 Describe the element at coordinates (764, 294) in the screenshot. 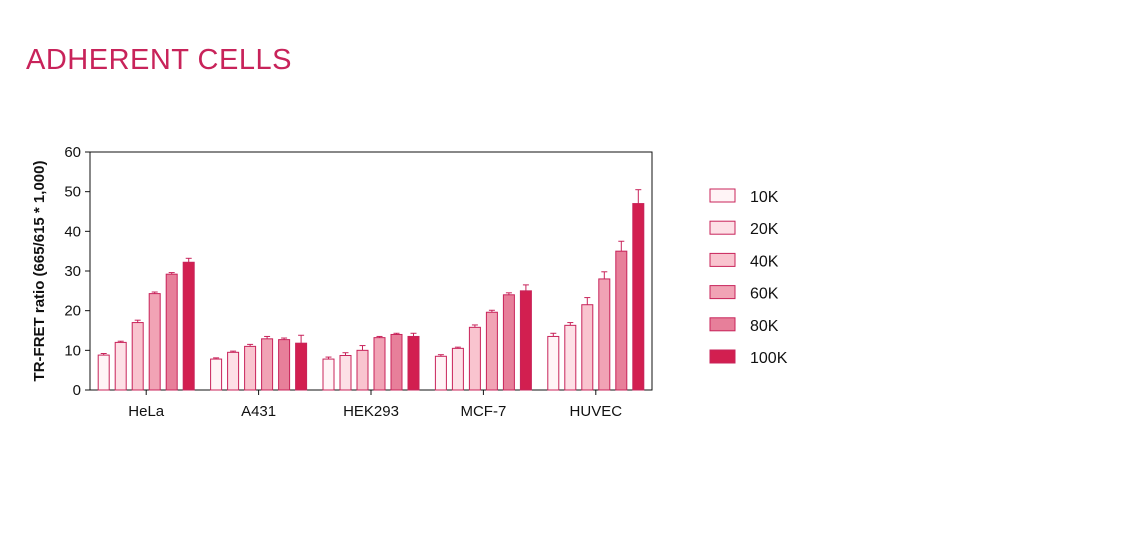

I see `legend-label: 60K` at that location.